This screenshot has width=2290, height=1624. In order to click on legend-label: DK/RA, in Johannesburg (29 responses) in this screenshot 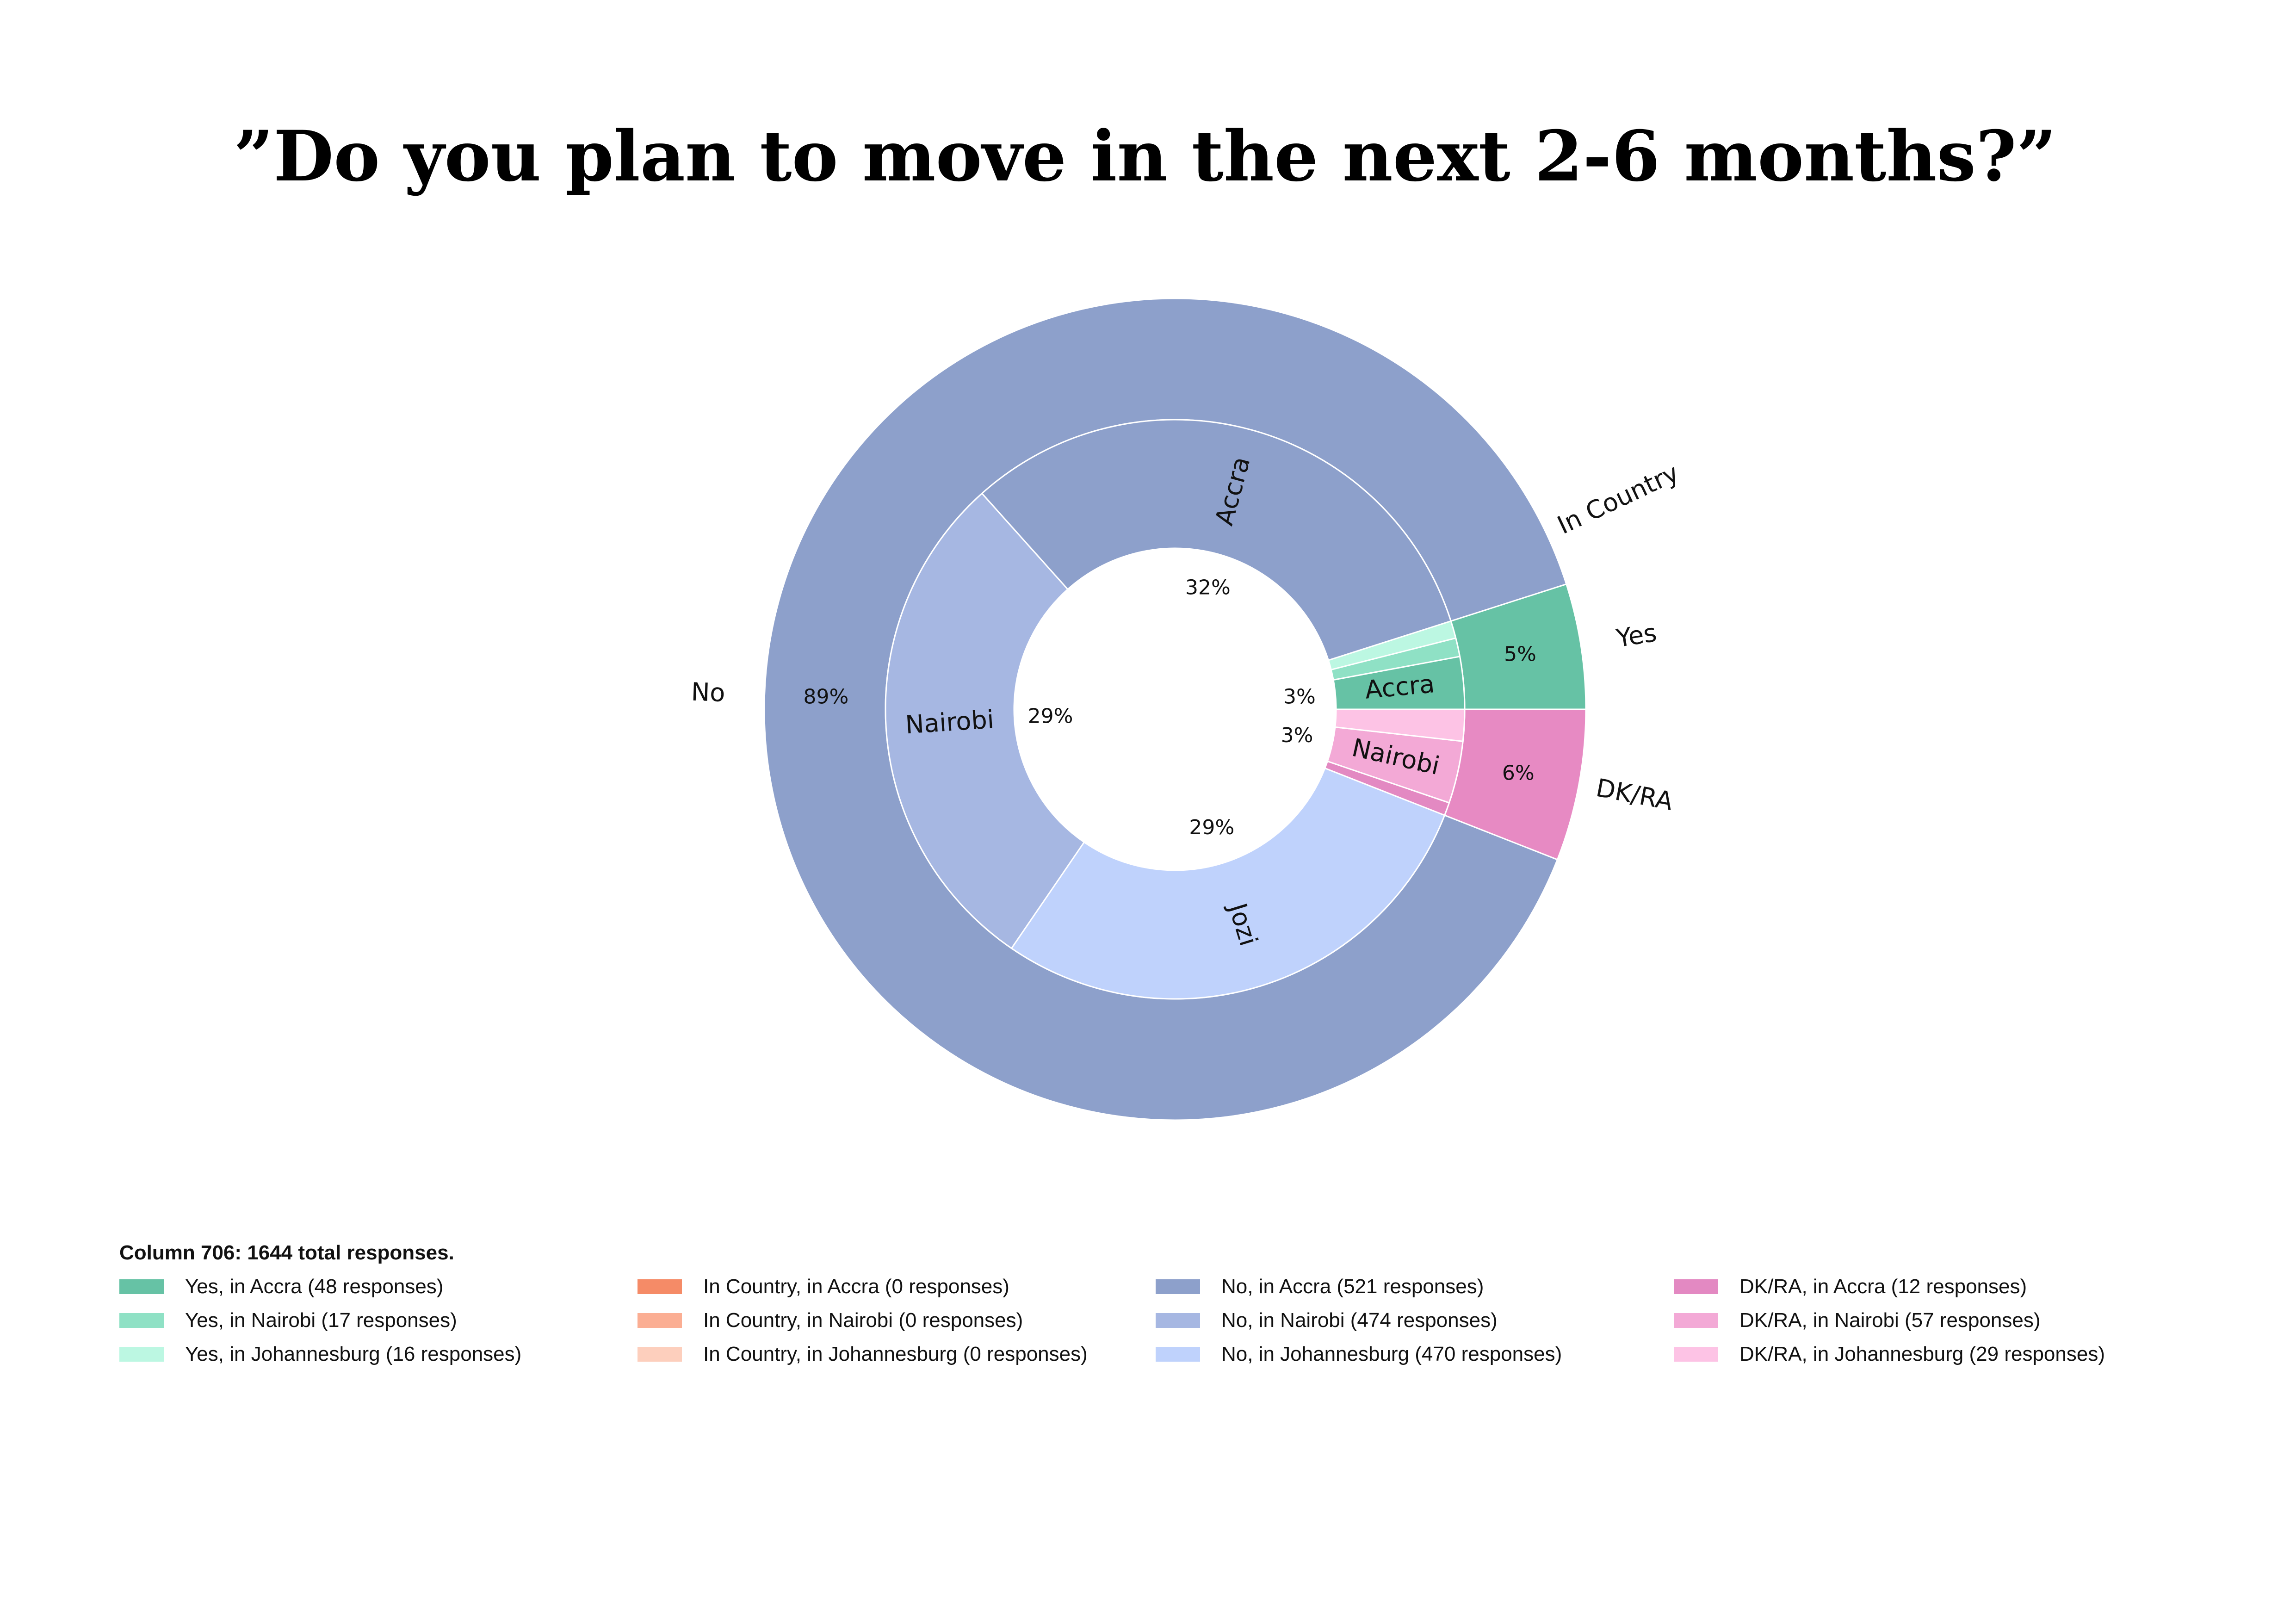, I will do `click(1922, 1353)`.